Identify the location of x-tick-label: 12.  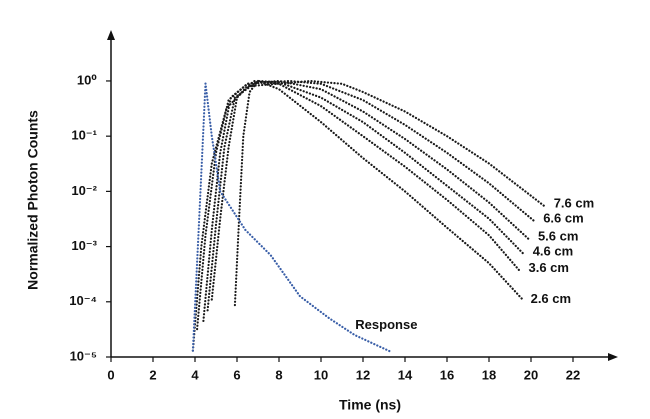
(363, 374).